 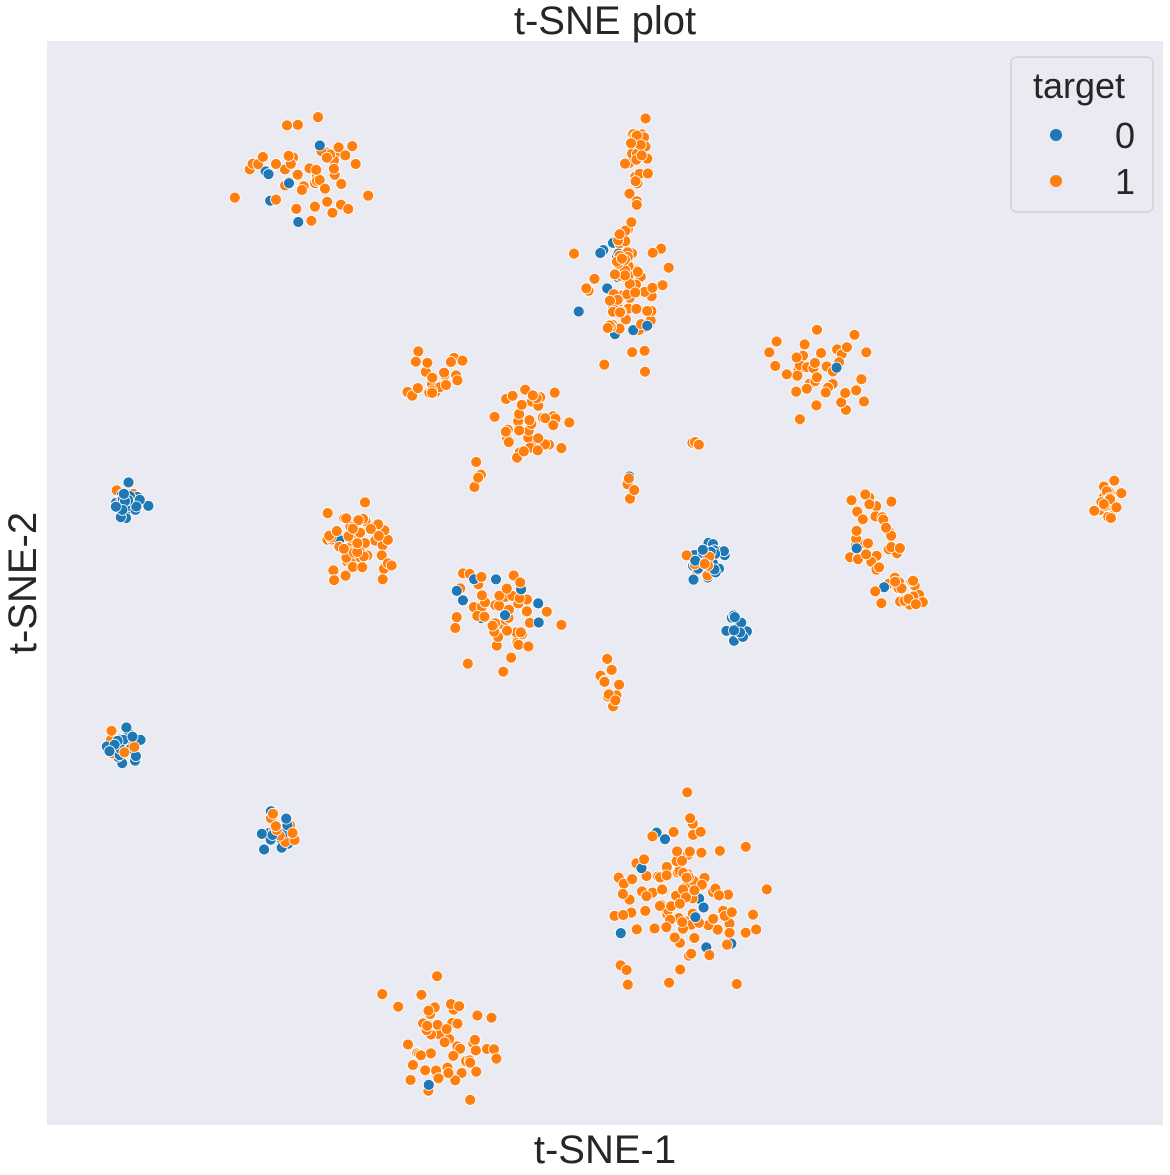 What do you see at coordinates (605, 1150) in the screenshot?
I see `x-axis-label: t-SNE-1` at bounding box center [605, 1150].